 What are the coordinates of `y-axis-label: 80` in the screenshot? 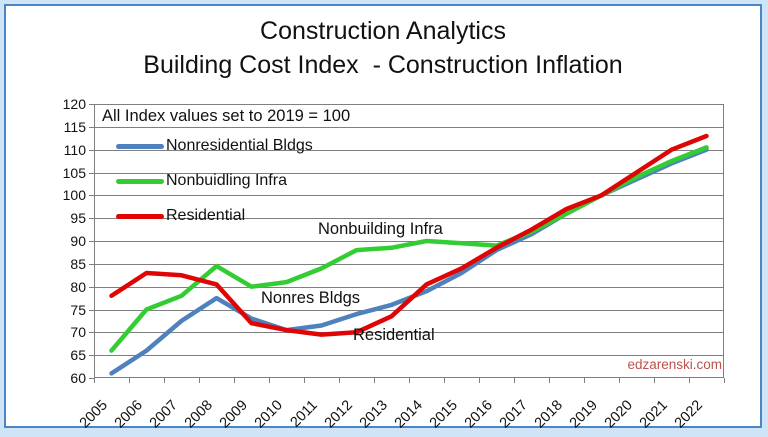 It's located at (78, 286).